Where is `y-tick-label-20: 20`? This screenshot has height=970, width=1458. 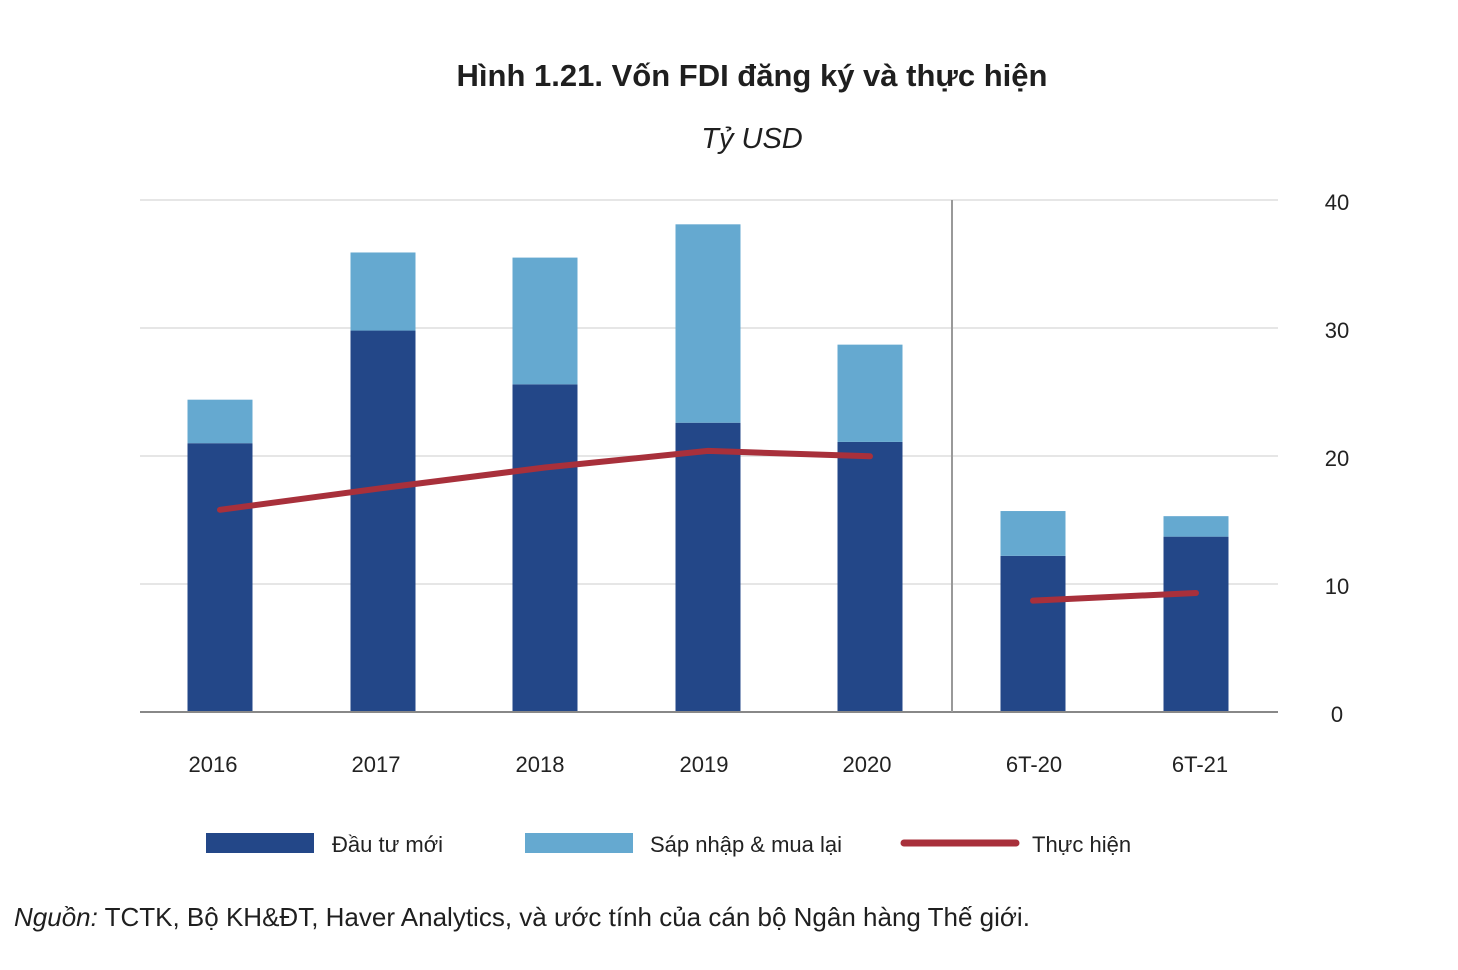
y-tick-label-20: 20 is located at coordinates (1337, 458).